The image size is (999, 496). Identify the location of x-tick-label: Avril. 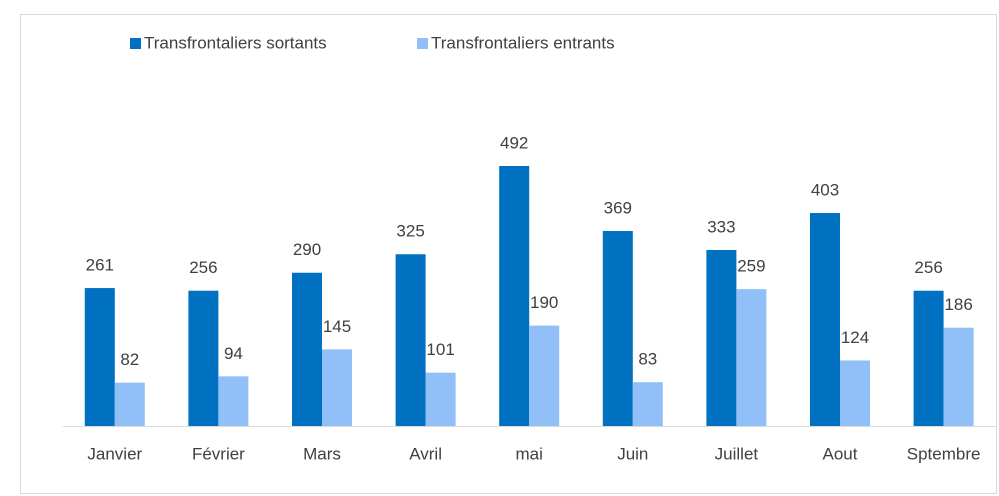
(425, 453).